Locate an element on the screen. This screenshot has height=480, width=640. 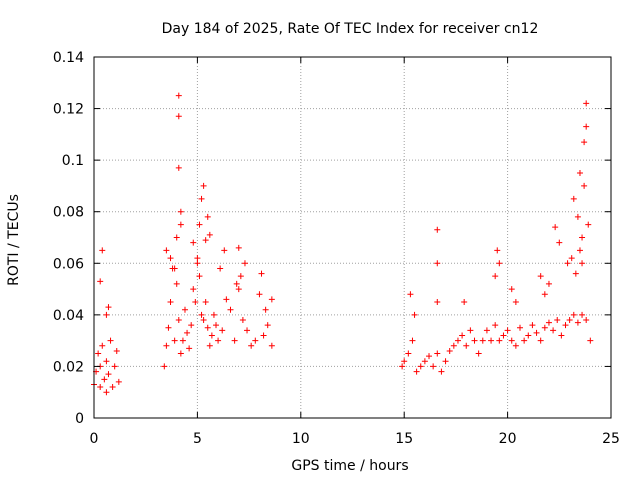
x-tick-label: 10 is located at coordinates (301, 439).